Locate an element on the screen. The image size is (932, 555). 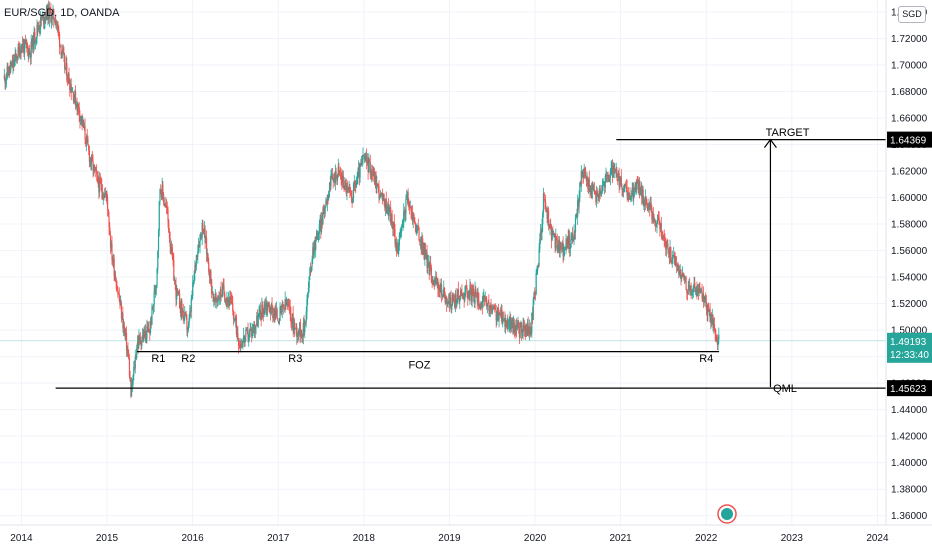
currency-badge: SGD is located at coordinates (912, 14).